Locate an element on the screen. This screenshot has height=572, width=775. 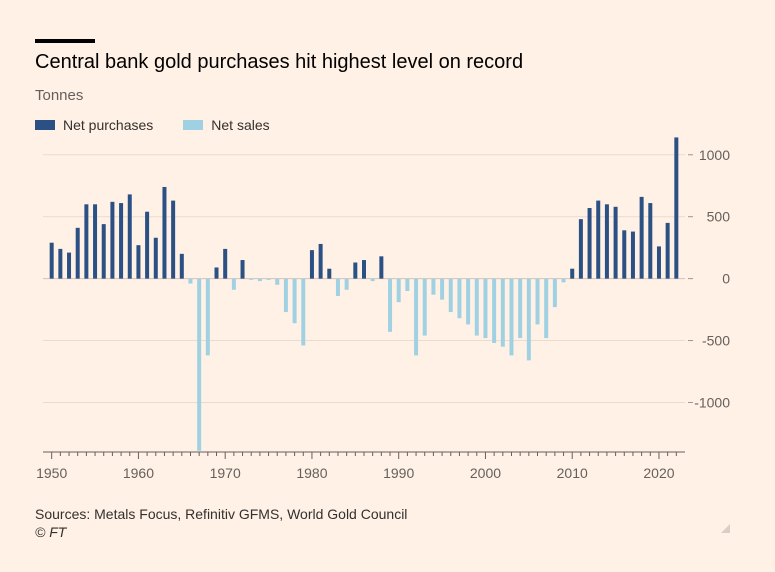
x-tick-label: 1960 is located at coordinates (138, 473).